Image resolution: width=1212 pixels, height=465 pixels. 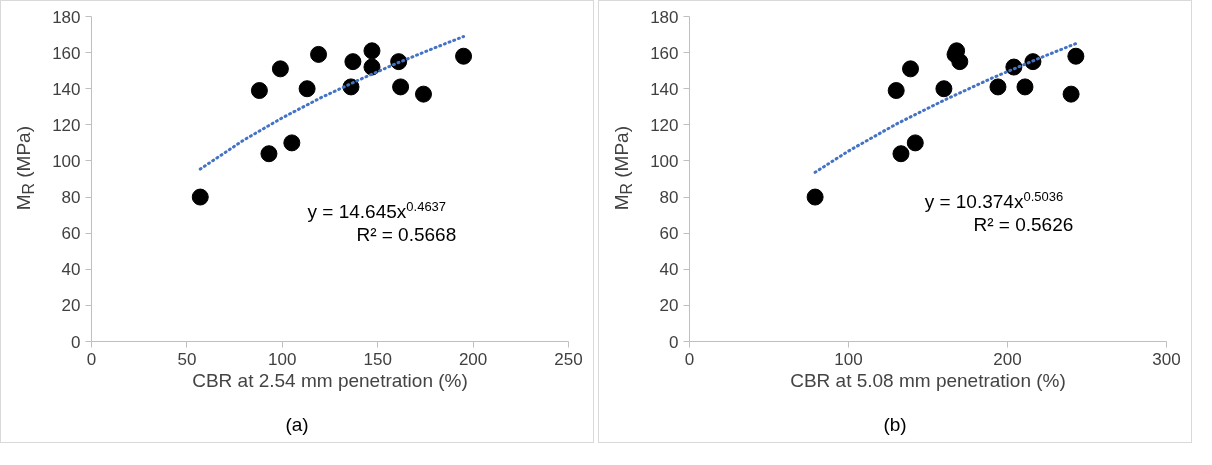 What do you see at coordinates (377, 359) in the screenshot?
I see `x-tick-label: 150` at bounding box center [377, 359].